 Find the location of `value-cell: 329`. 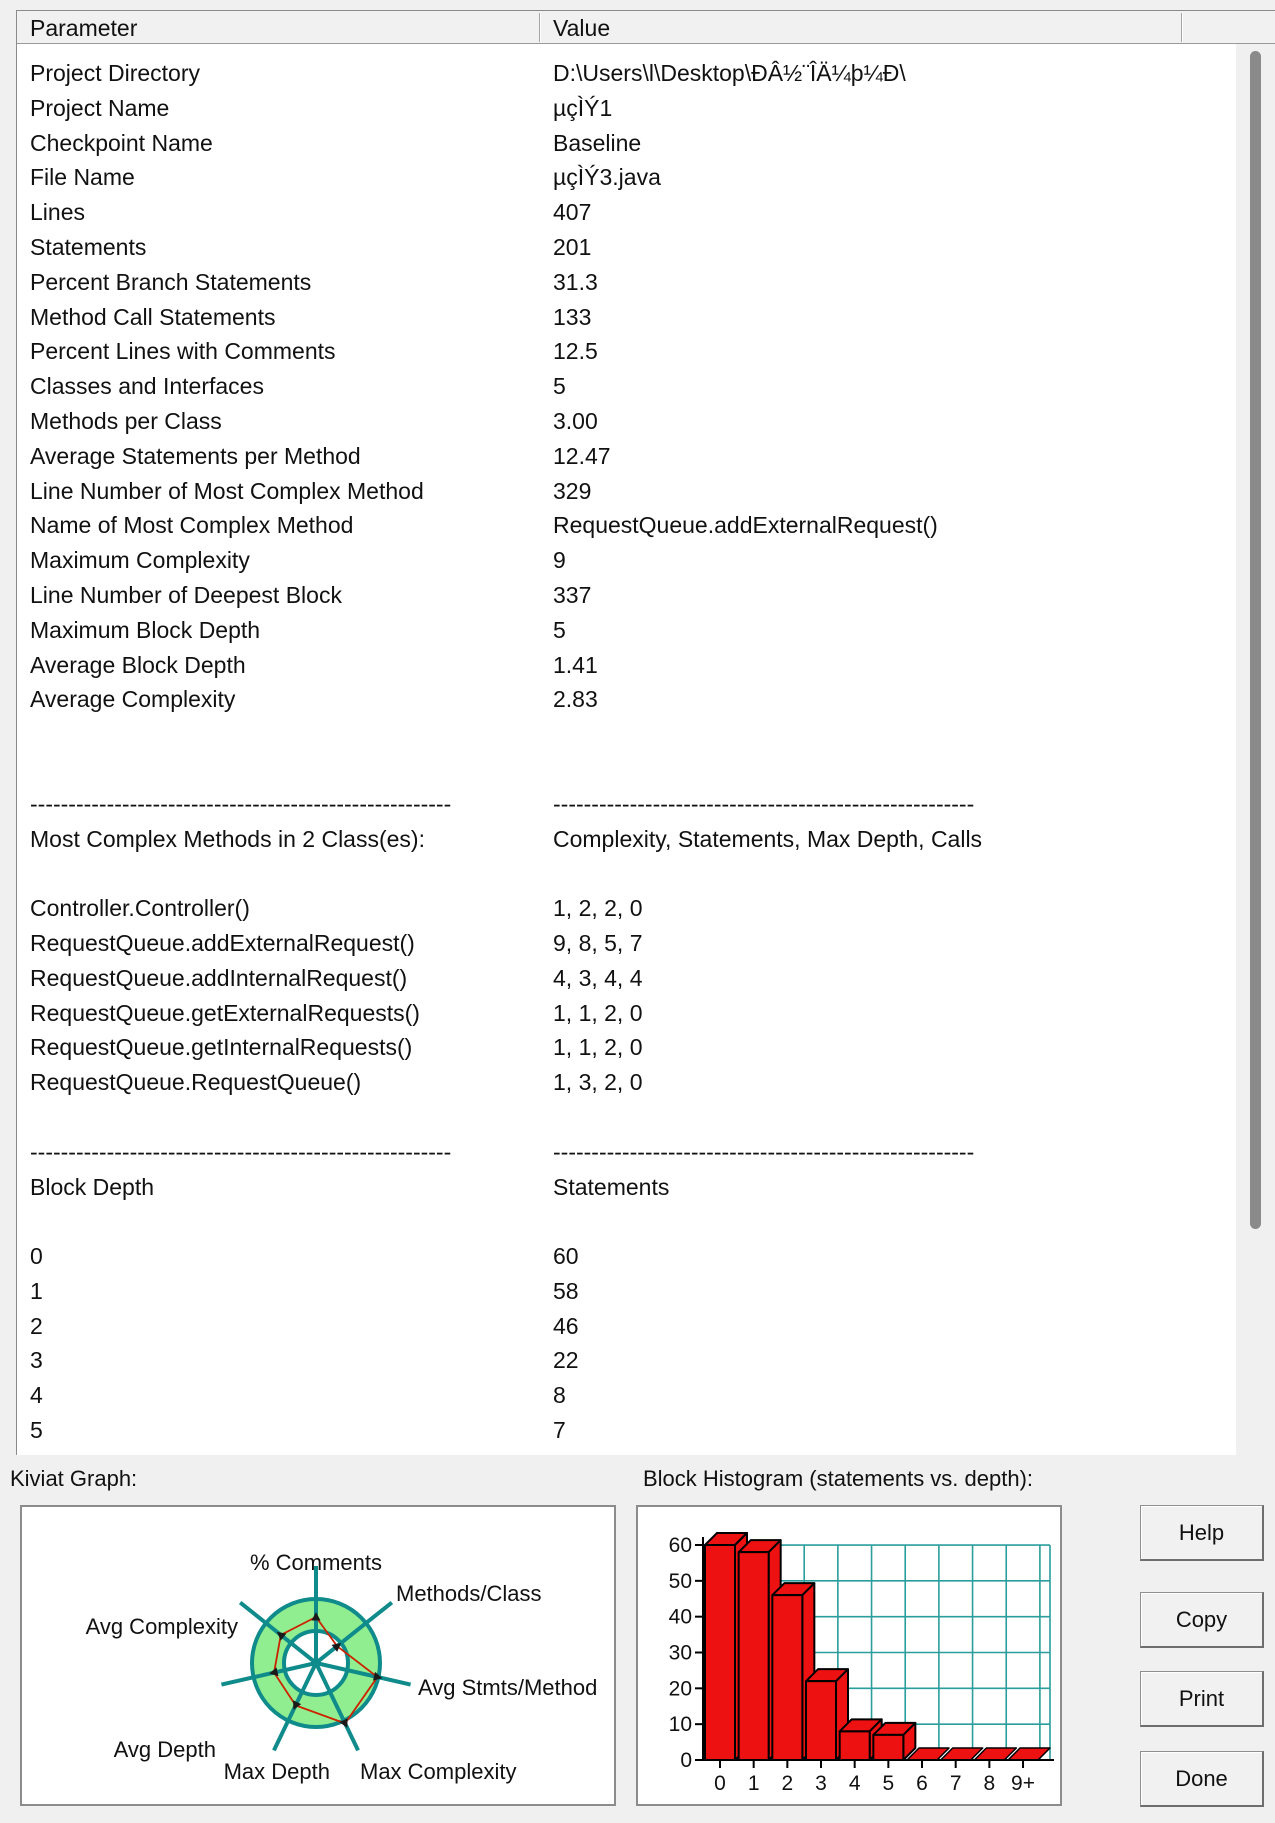

value-cell: 329 is located at coordinates (572, 490).